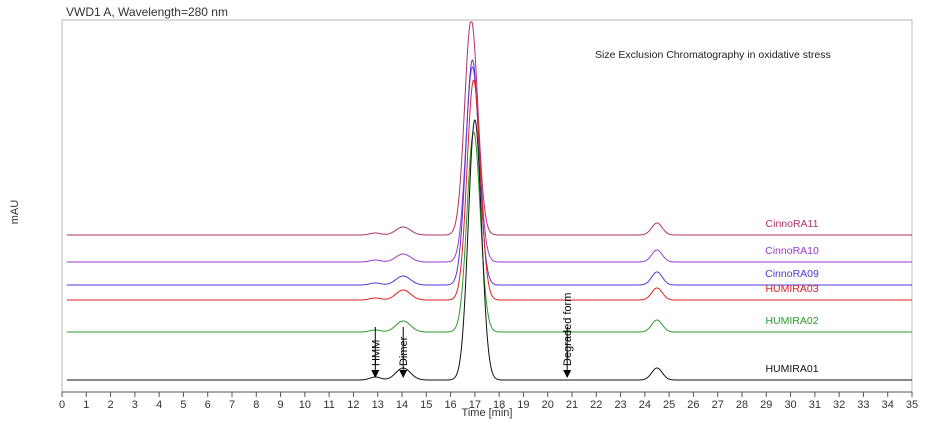 This screenshot has height=424, width=933. I want to click on x-tick-label: 3, so click(135, 405).